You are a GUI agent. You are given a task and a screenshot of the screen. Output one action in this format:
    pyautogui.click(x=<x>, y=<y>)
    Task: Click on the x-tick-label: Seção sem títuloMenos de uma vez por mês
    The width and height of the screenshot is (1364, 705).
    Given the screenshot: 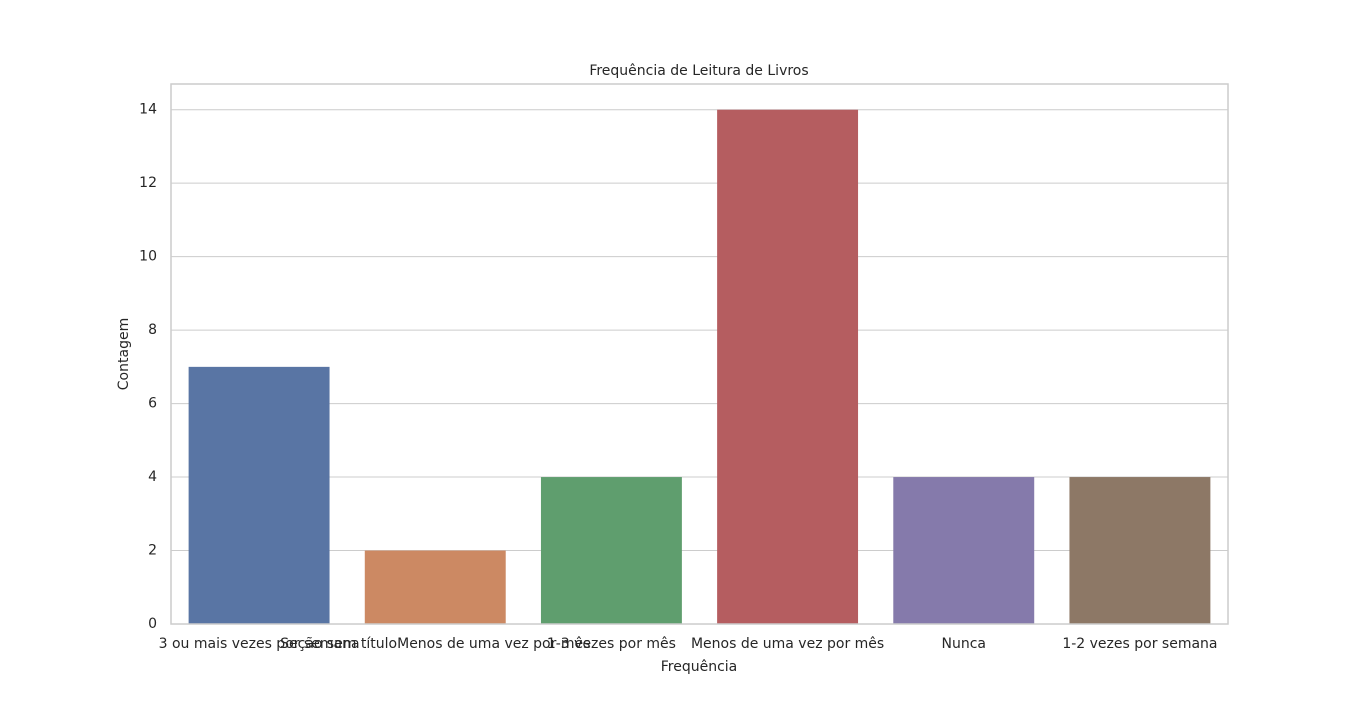 What is the action you would take?
    pyautogui.click(x=435, y=644)
    